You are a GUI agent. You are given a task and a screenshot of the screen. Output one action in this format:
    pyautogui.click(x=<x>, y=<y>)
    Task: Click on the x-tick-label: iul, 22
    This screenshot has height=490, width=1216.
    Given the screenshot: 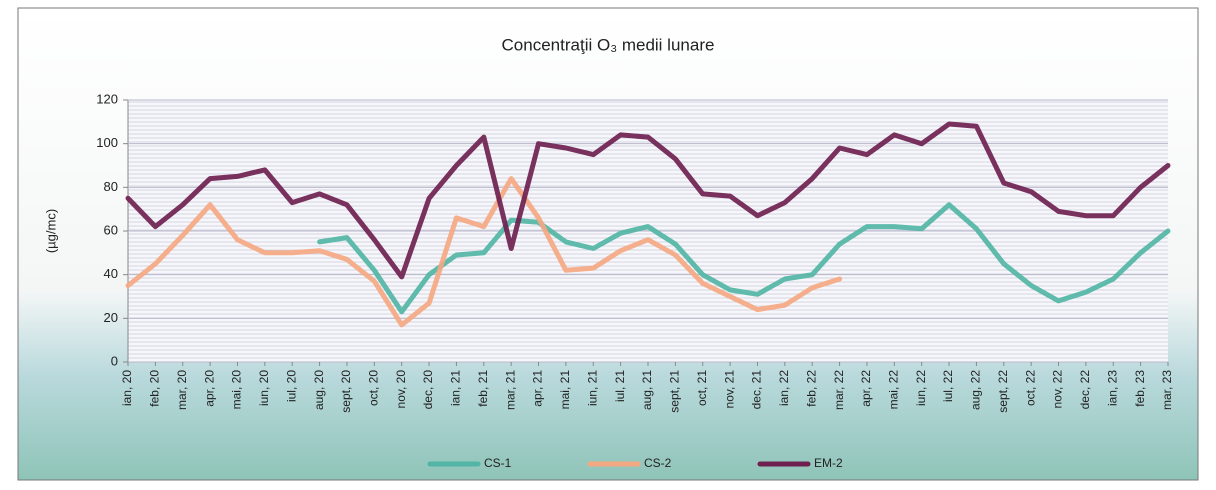 What is the action you would take?
    pyautogui.click(x=948, y=386)
    